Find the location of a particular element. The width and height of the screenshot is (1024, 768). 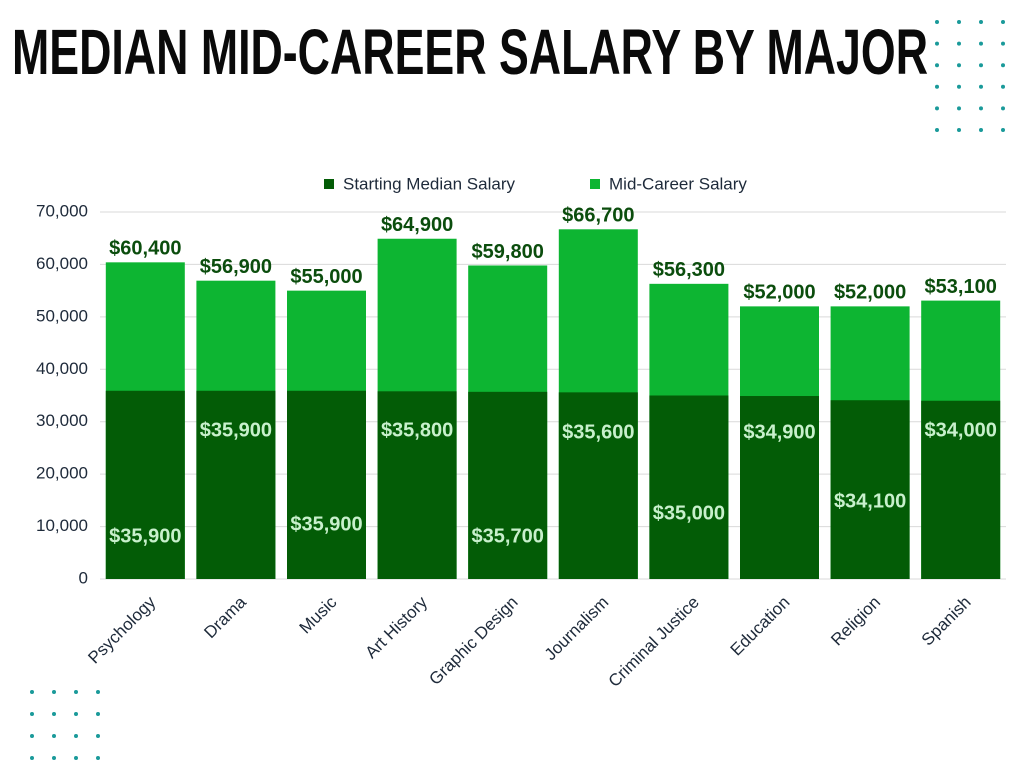

y-tick-label: 40,000 is located at coordinates (62, 368).